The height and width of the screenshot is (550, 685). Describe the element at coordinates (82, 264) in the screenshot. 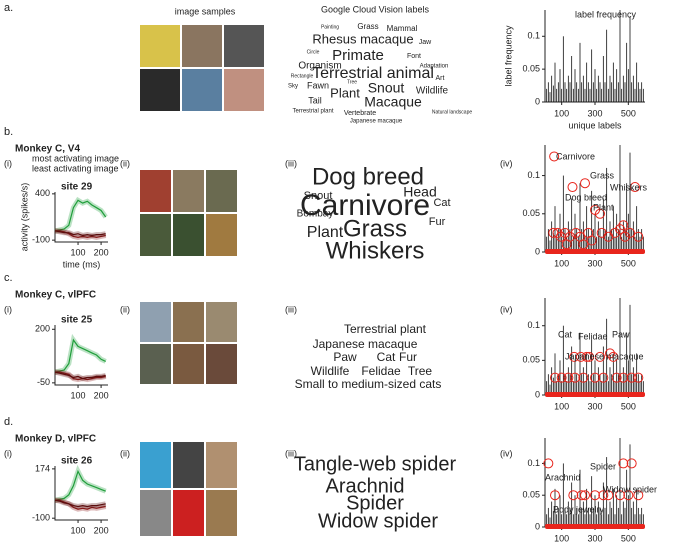

I see `x-axis-label: time (ms)` at that location.